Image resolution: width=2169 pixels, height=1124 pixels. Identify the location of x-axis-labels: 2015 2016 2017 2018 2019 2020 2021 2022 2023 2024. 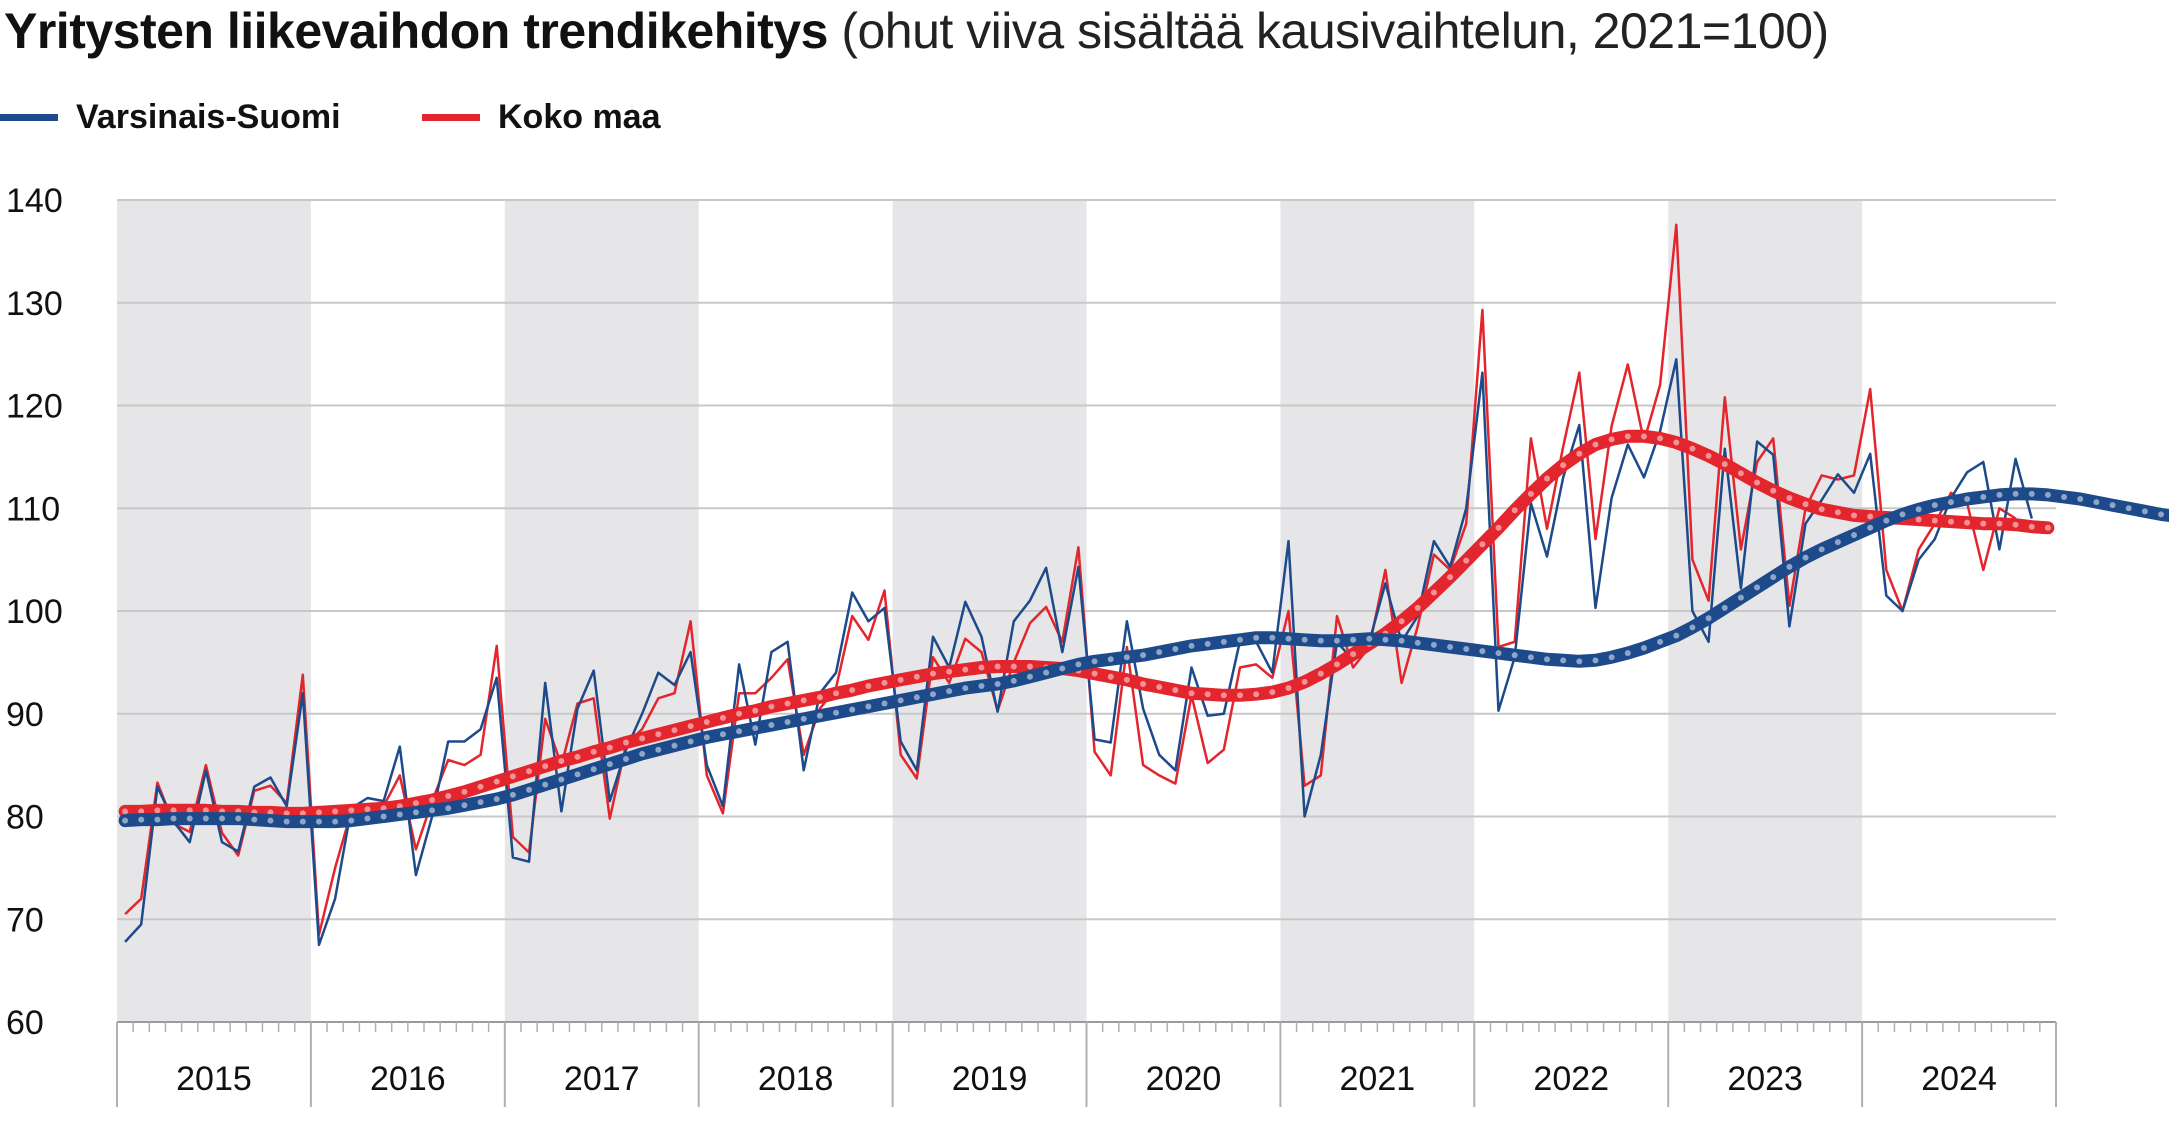
(1086, 1079).